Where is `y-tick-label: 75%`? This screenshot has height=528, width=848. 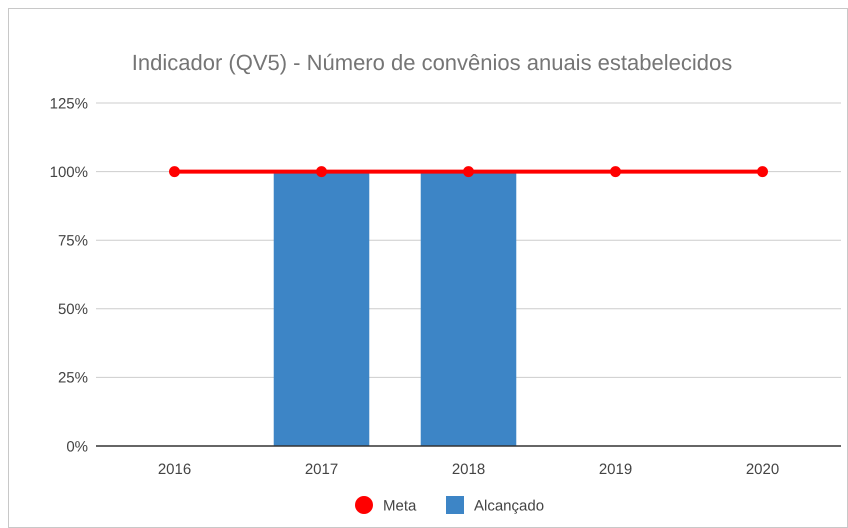 y-tick-label: 75% is located at coordinates (73, 241).